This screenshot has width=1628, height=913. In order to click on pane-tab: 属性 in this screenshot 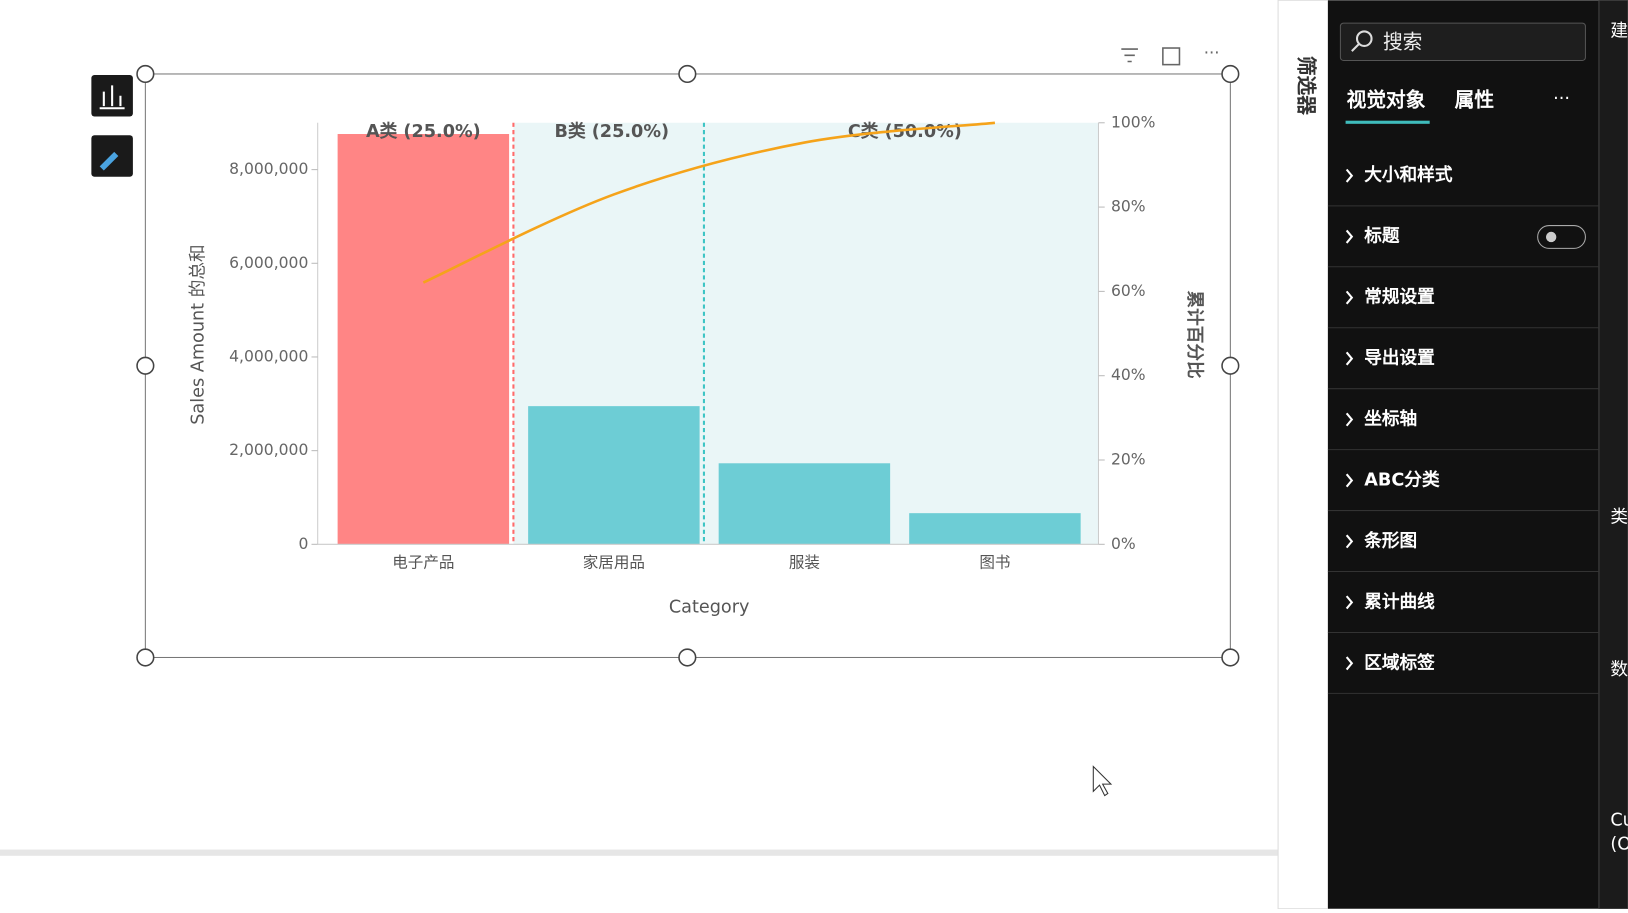, I will do `click(1475, 99)`.